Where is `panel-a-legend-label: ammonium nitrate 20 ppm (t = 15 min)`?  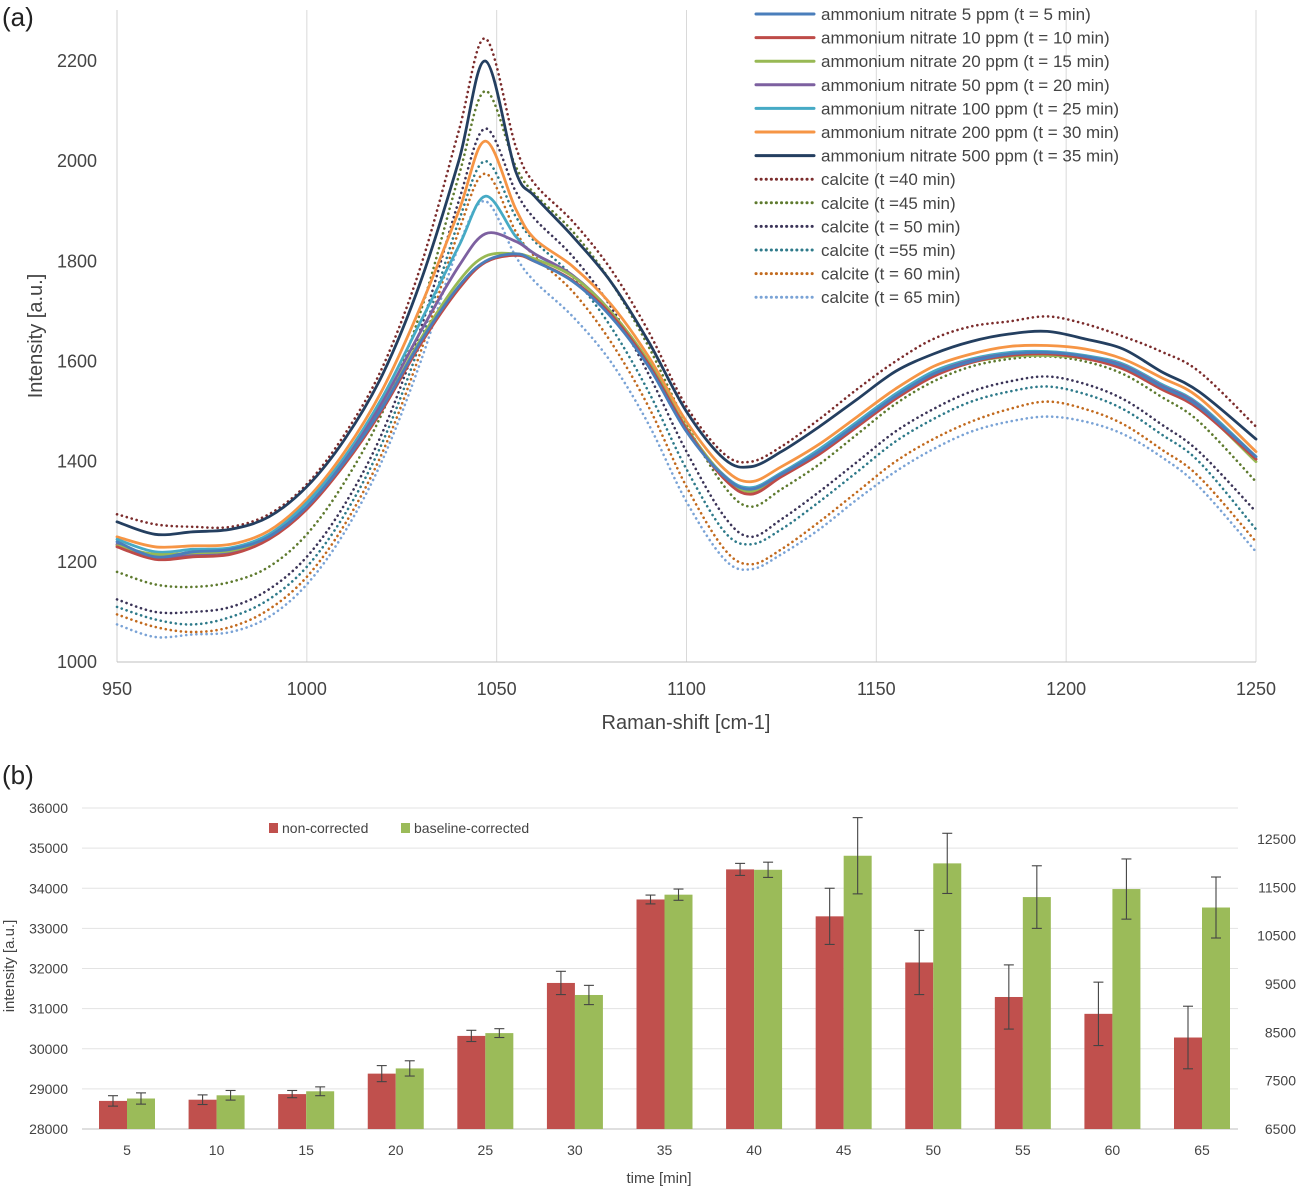
panel-a-legend-label: ammonium nitrate 20 ppm (t = 15 min) is located at coordinates (965, 61).